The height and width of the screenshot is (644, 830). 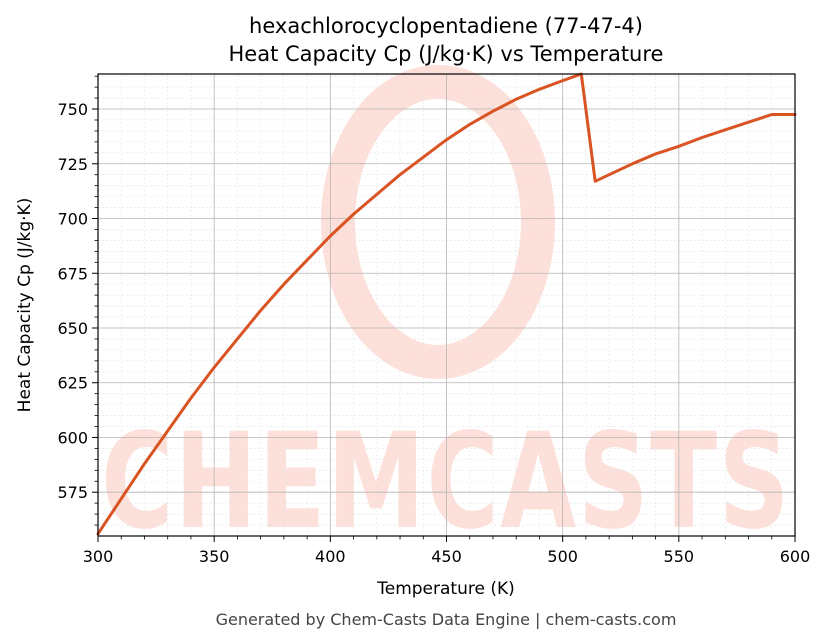 What do you see at coordinates (72, 273) in the screenshot?
I see `y-tick-label: 675` at bounding box center [72, 273].